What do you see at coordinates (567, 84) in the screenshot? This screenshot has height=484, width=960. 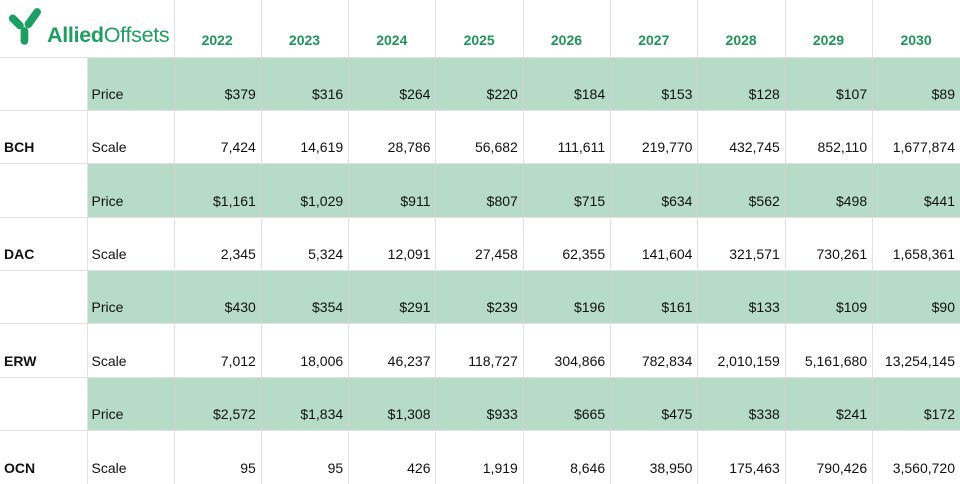 I see `price-cell-BCH-2026: $184` at bounding box center [567, 84].